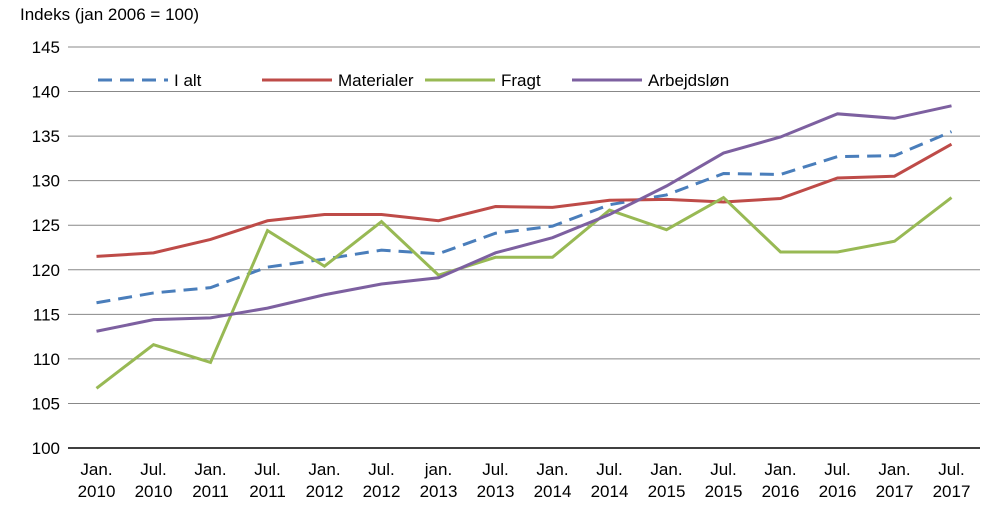  What do you see at coordinates (267, 480) in the screenshot?
I see `x-tick-label: Jul. 2011` at bounding box center [267, 480].